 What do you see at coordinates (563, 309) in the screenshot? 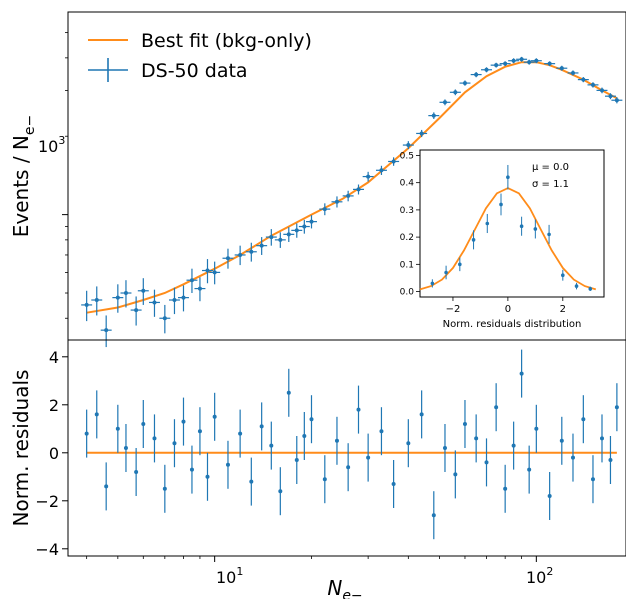
I see `inset-xtick-label: 2` at bounding box center [563, 309].